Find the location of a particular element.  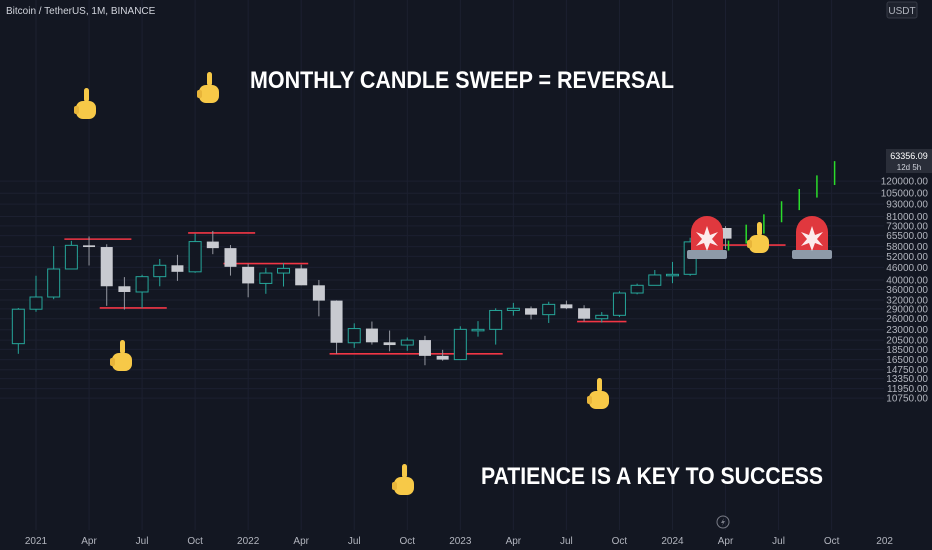

price-tick-label: 16500.00 is located at coordinates (907, 360).